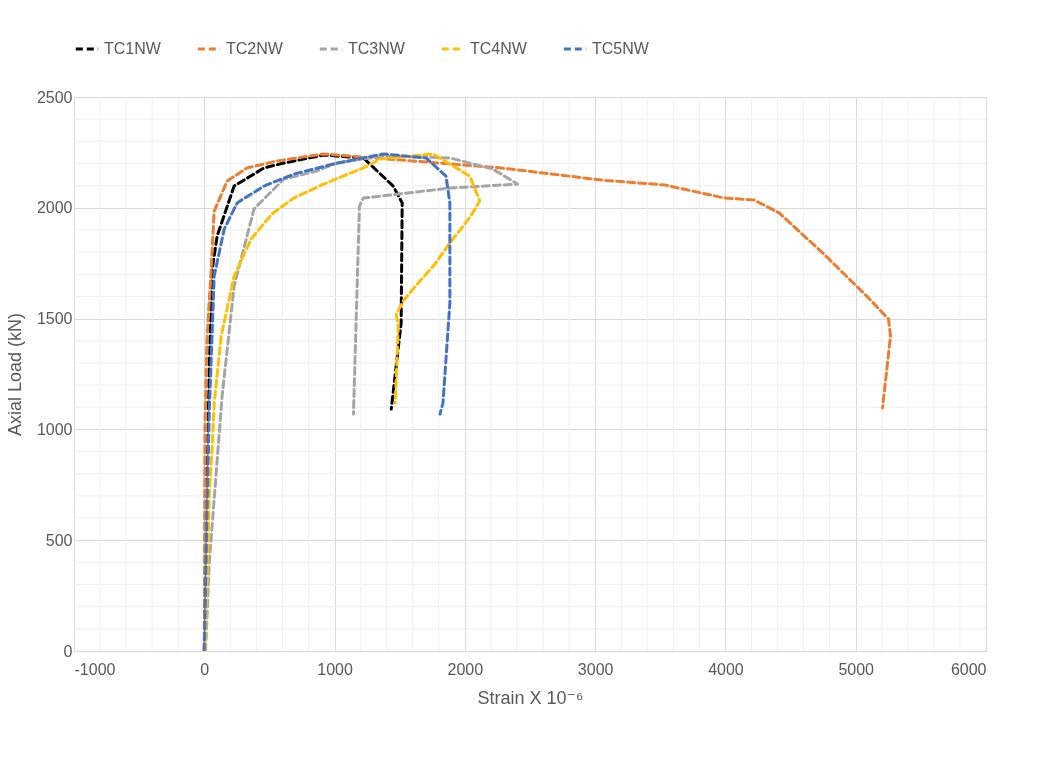 Image resolution: width=1043 pixels, height=769 pixels. What do you see at coordinates (133, 48) in the screenshot?
I see `legend-label: TC1NW` at bounding box center [133, 48].